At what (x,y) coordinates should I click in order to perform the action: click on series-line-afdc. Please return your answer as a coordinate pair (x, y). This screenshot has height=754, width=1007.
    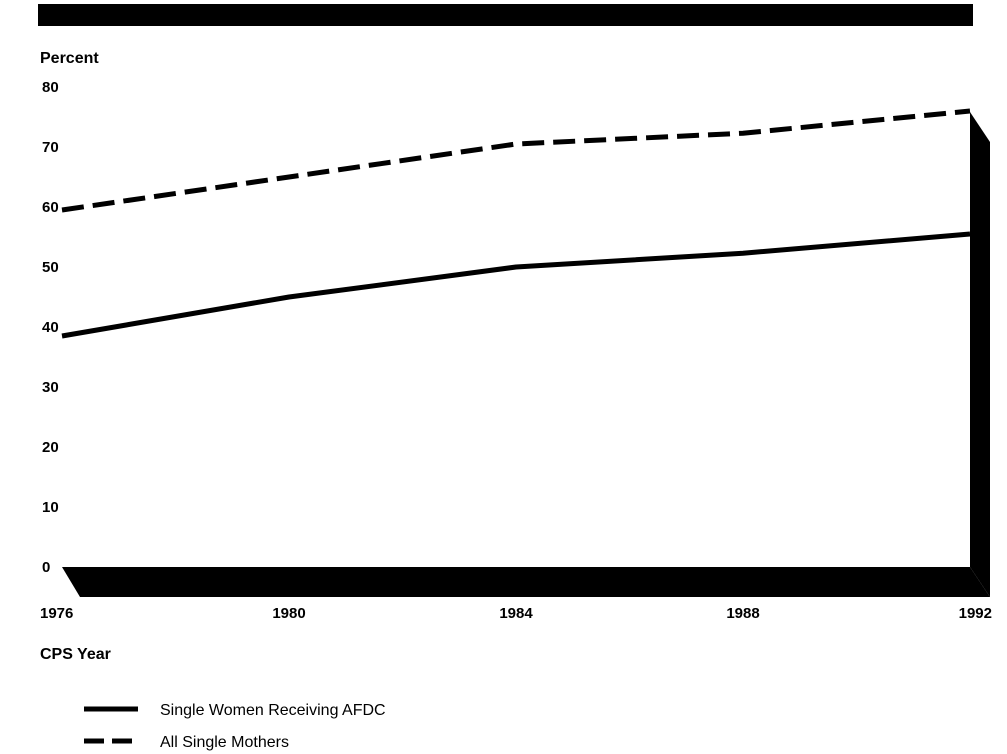
    Looking at the image, I should click on (516, 285).